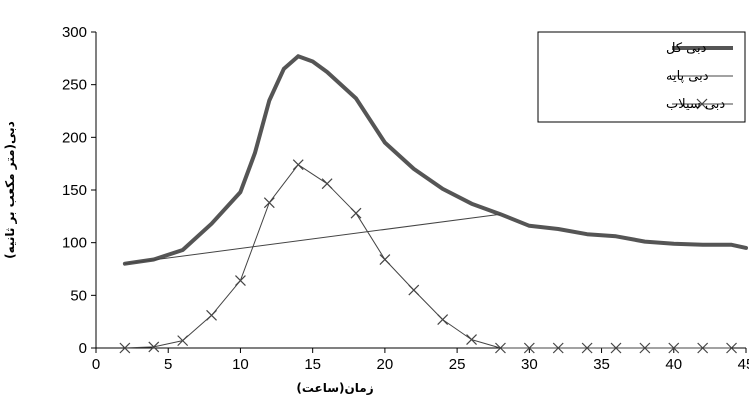 The image size is (749, 398). Describe the element at coordinates (702, 104) in the screenshot. I see `legend-marker-flood` at that location.